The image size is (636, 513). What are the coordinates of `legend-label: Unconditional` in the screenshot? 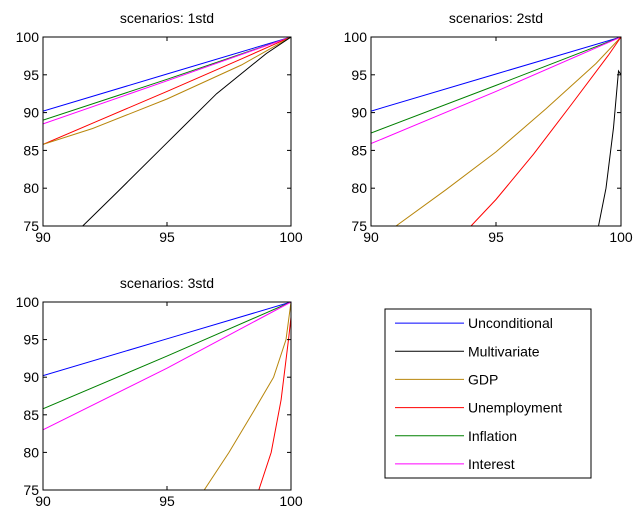 It's located at (510, 323).